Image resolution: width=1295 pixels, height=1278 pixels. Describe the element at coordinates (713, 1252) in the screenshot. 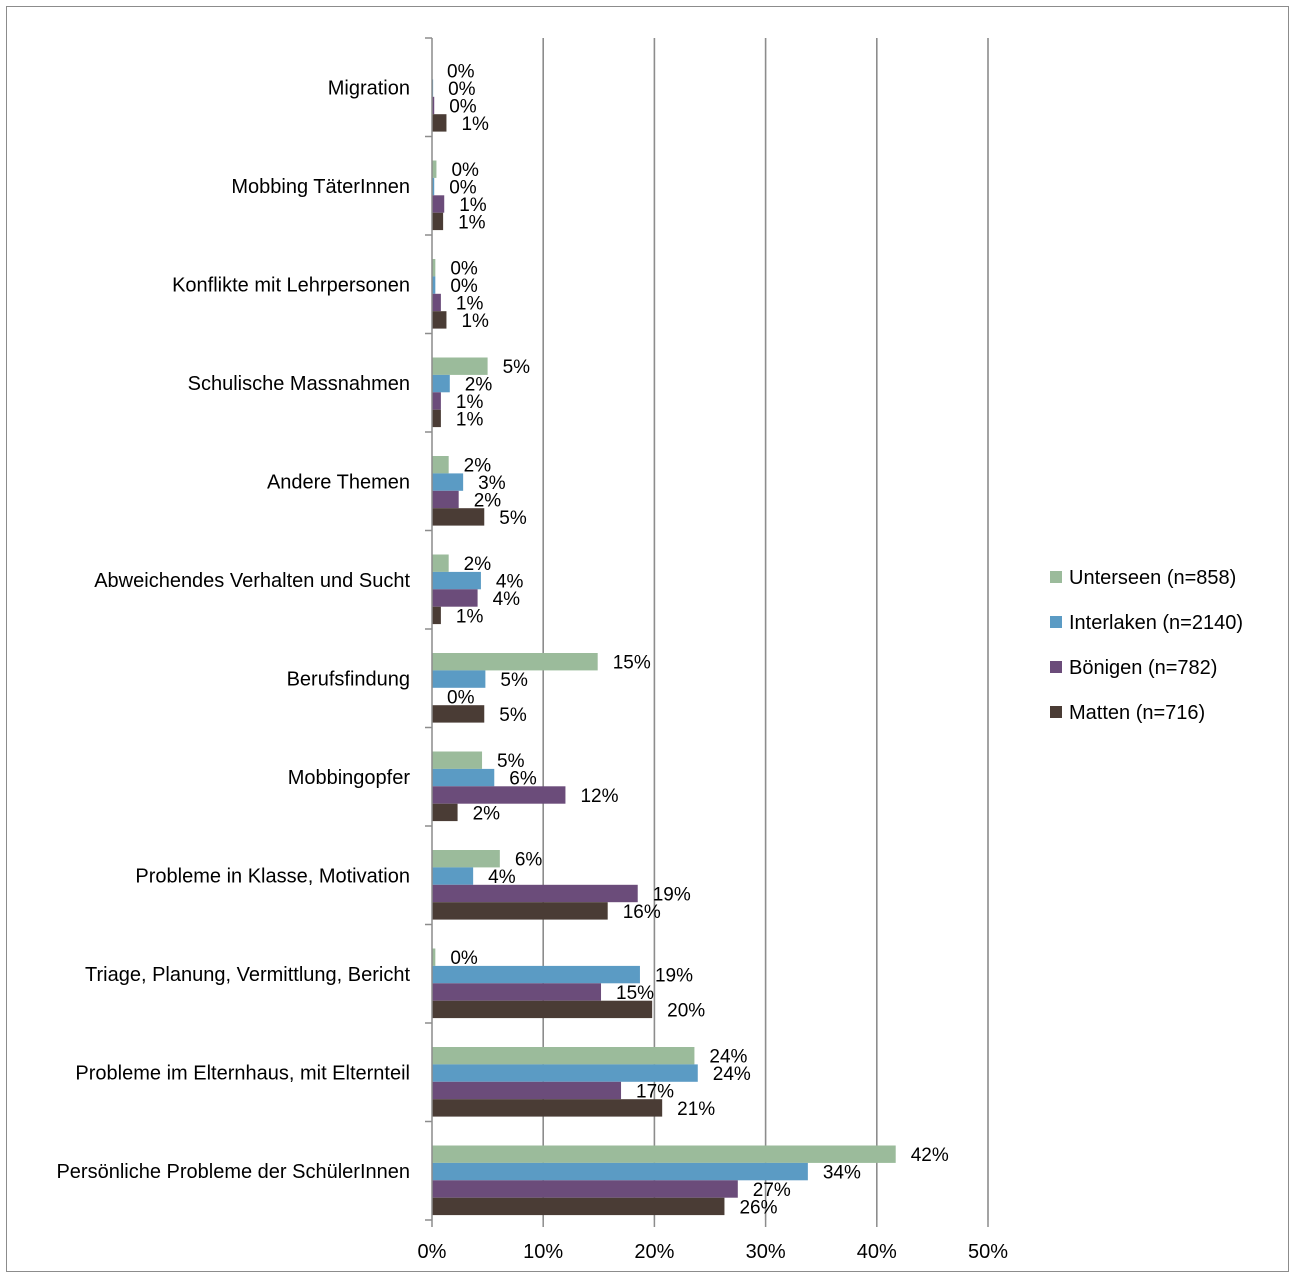

I see `x-tick-labels: 0% 10% 20% 30% 40% 50%` at that location.